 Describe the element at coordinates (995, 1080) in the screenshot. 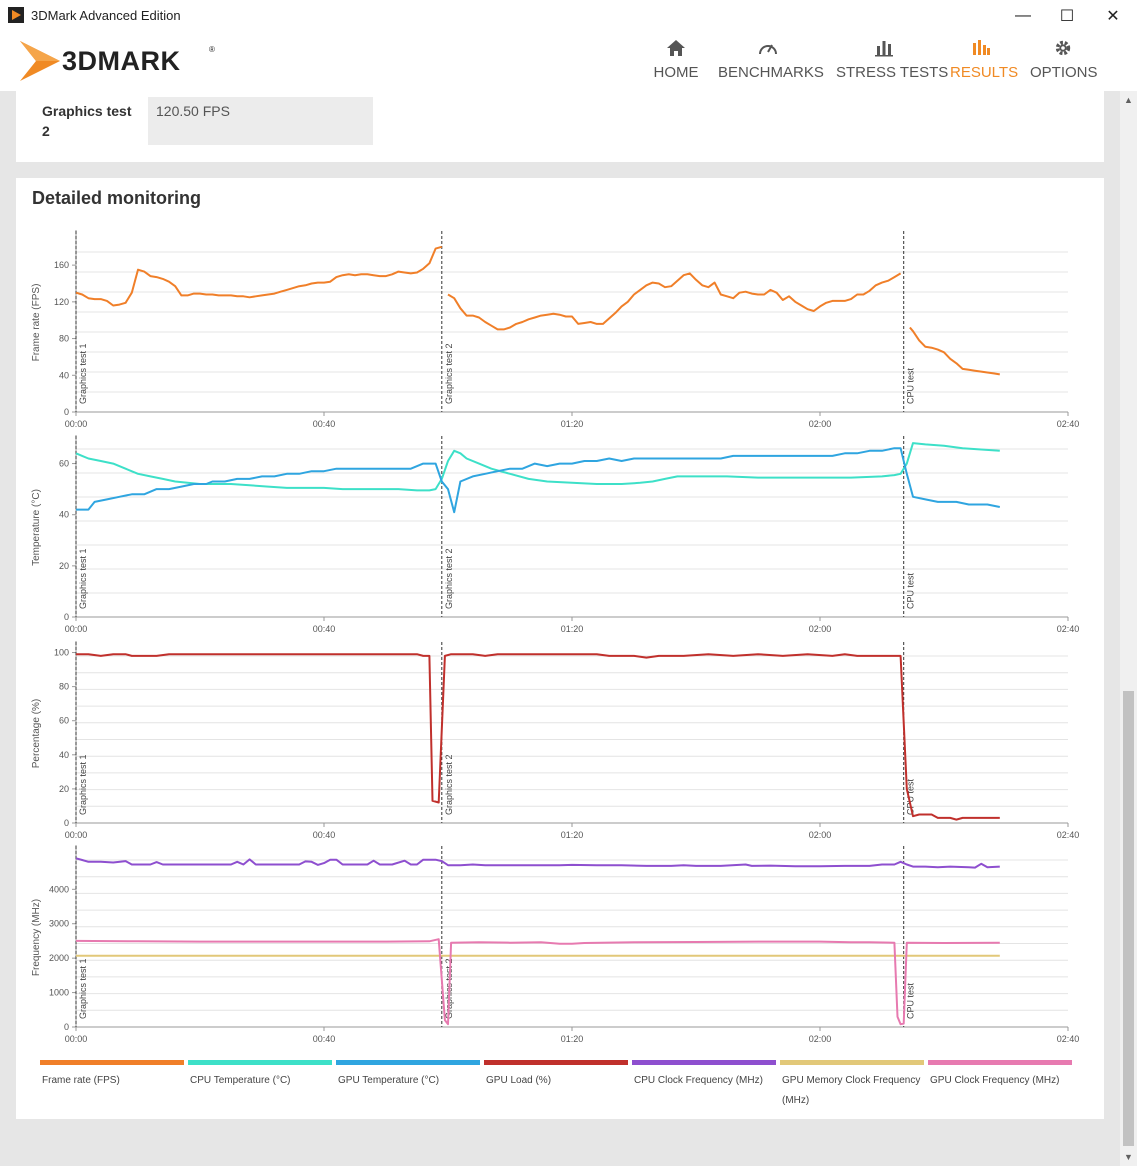

I see `legend-label: GPU Clock Frequency (MHz)` at that location.